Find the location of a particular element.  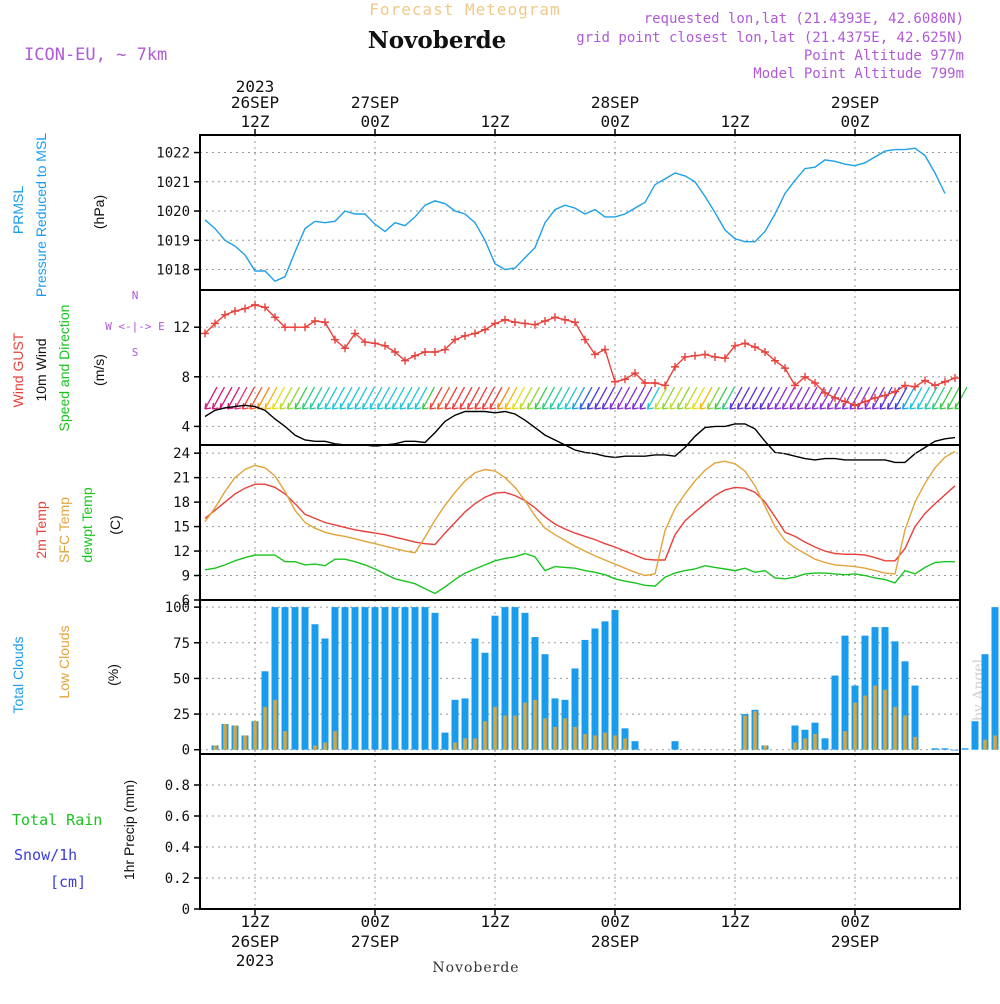

y-tick-label: 50 is located at coordinates (181, 679).